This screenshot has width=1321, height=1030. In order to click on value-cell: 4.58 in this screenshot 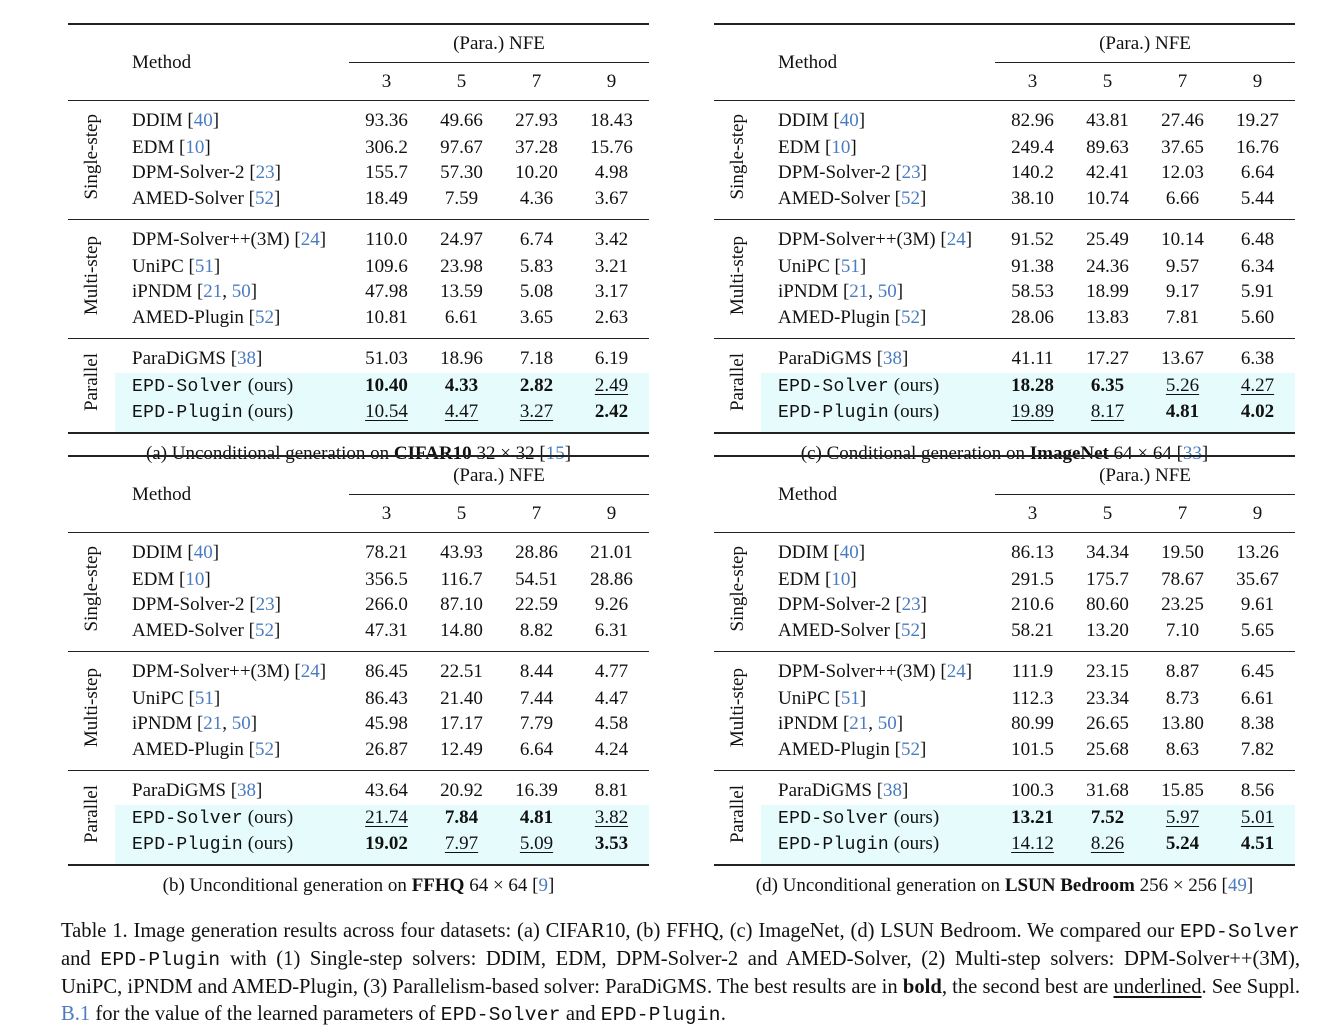, I will do `click(611, 723)`.